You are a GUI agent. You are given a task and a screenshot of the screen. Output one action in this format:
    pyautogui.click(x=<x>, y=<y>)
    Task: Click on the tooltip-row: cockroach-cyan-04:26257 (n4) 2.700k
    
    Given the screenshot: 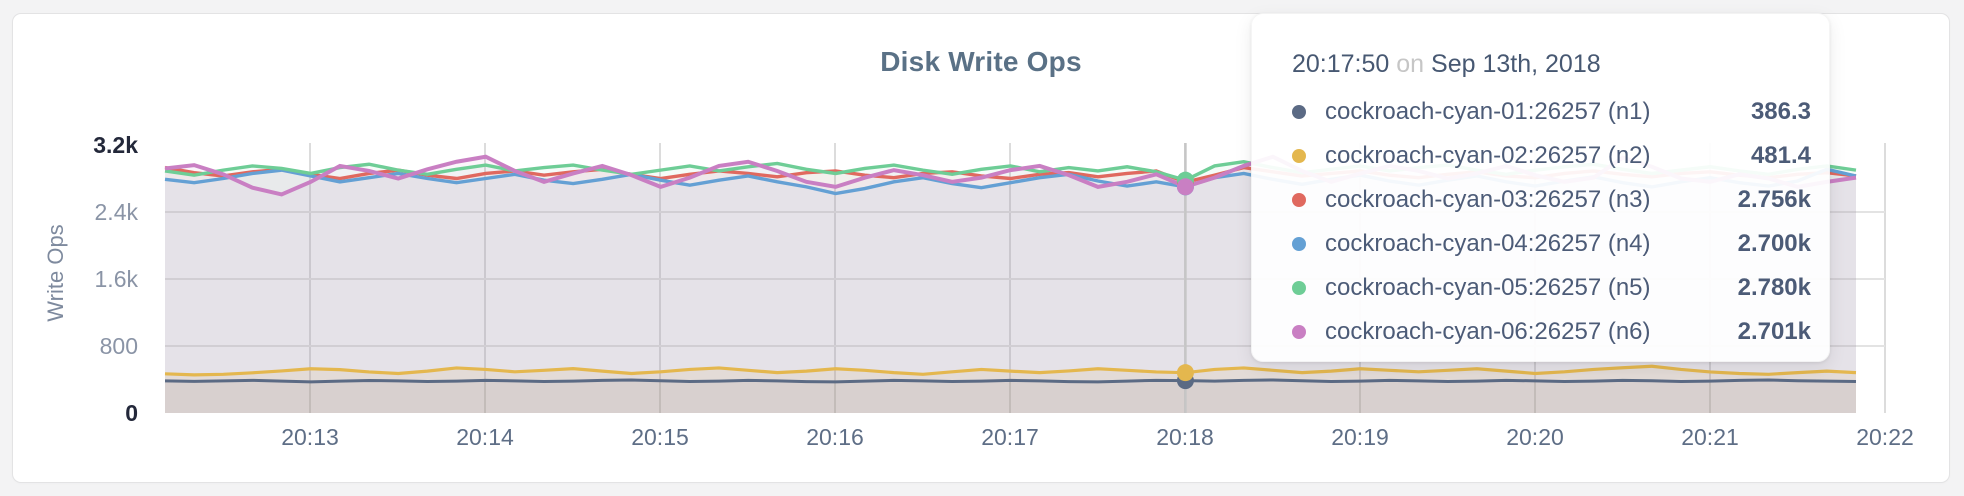 What is the action you would take?
    pyautogui.click(x=1540, y=244)
    